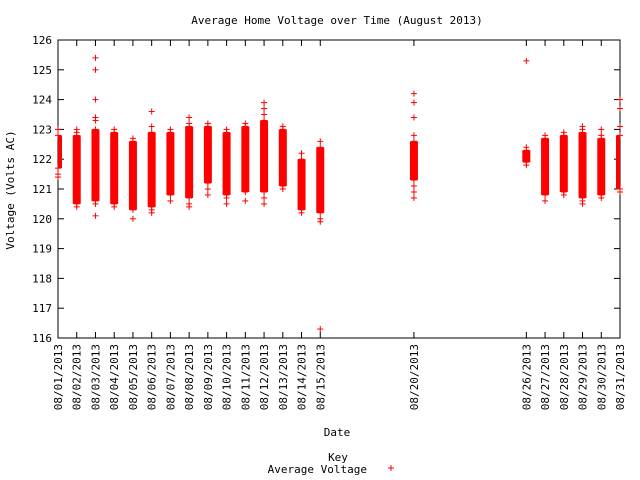 This screenshot has width=640, height=480. What do you see at coordinates (545, 377) in the screenshot?
I see `x-tick-label: 08/27/2013` at bounding box center [545, 377].